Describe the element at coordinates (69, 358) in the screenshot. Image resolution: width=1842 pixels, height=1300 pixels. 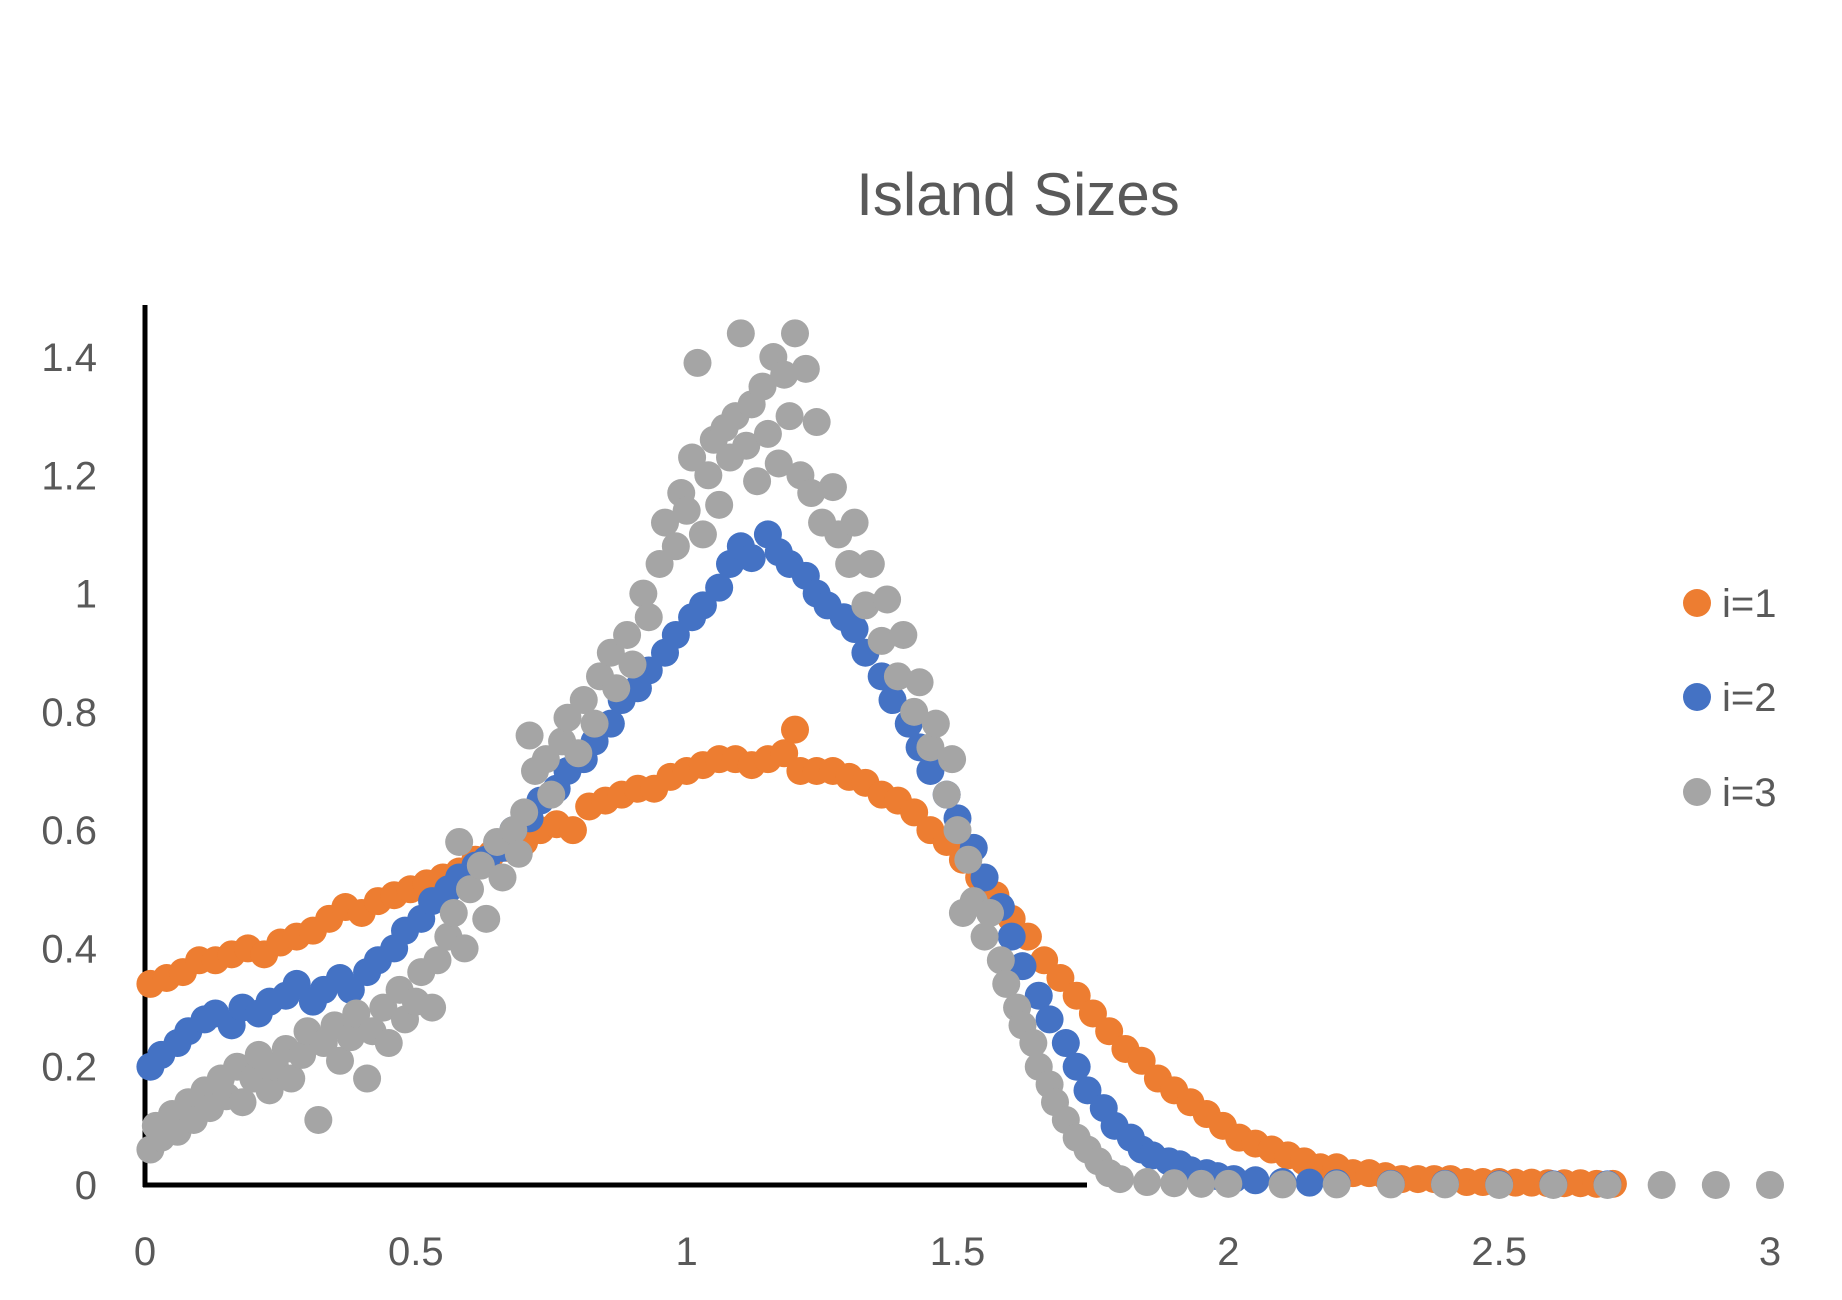
I see `y-tick-label: 1.4` at that location.